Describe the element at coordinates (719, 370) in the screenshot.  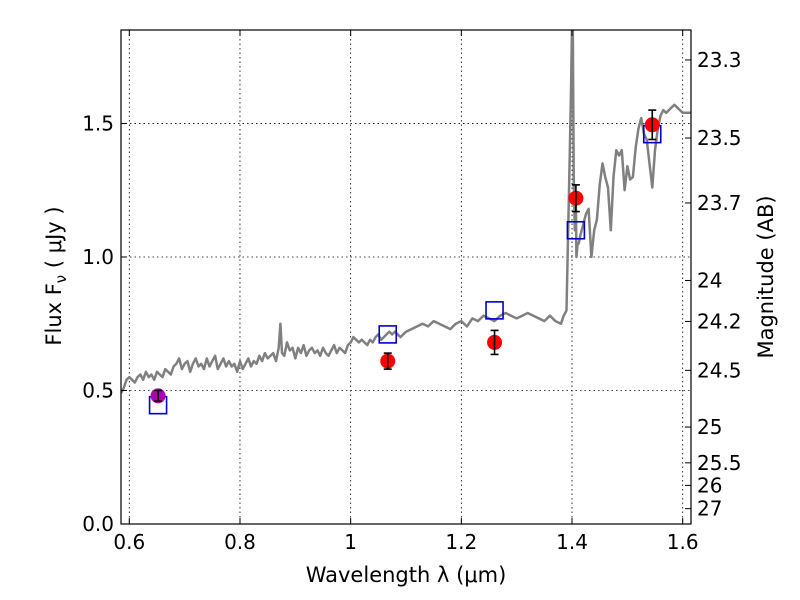
I see `magnitude-tick-label: 24.5` at that location.